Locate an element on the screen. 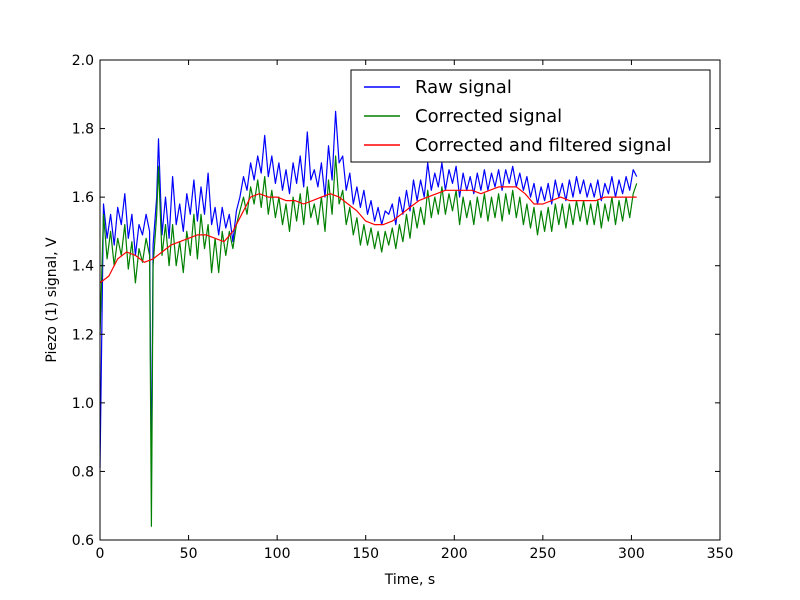 This screenshot has width=800, height=600. x-tick-label: 150 is located at coordinates (365, 554).